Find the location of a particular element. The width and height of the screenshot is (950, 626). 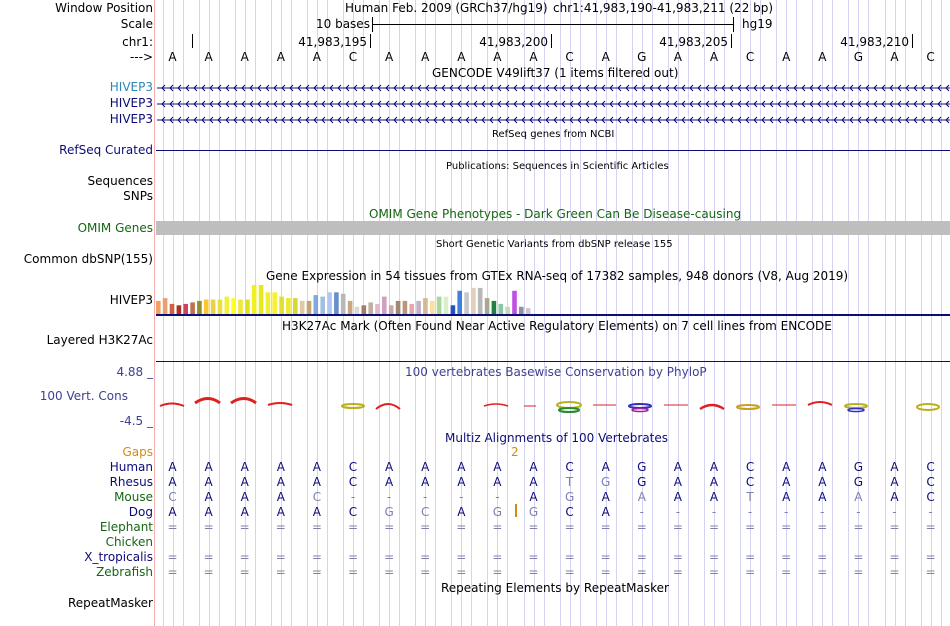

species-label-elephant: Elephant is located at coordinates (126, 527).